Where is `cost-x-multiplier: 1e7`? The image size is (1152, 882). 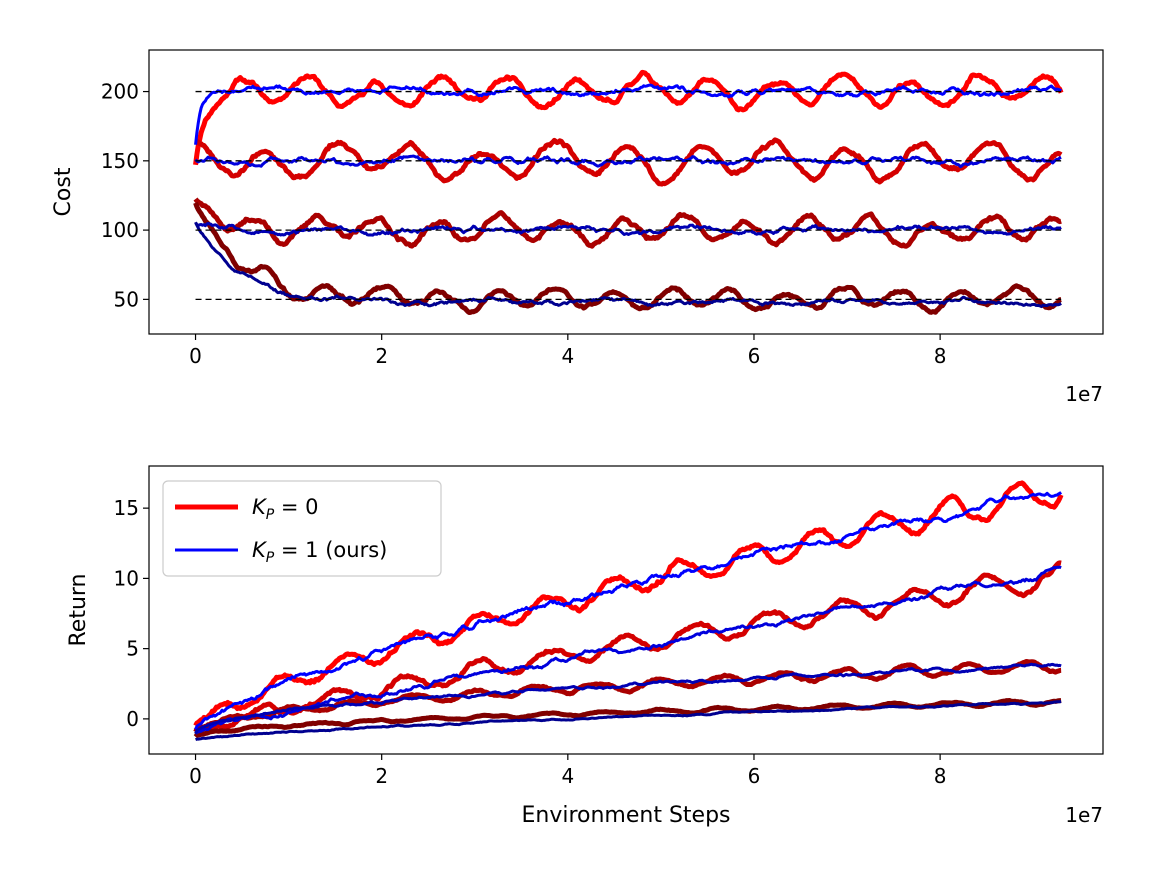
cost-x-multiplier: 1e7 is located at coordinates (1084, 394).